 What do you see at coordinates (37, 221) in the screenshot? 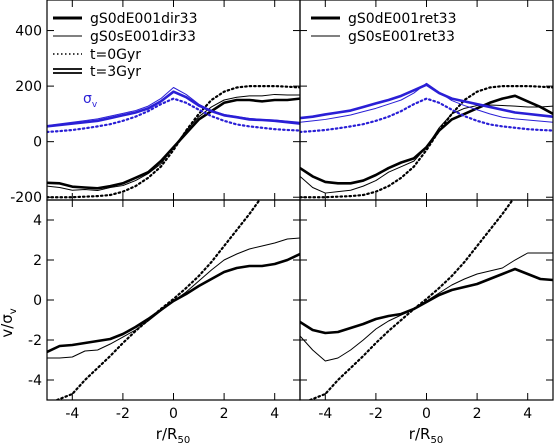
I see `y-tick-label: 4` at bounding box center [37, 221].